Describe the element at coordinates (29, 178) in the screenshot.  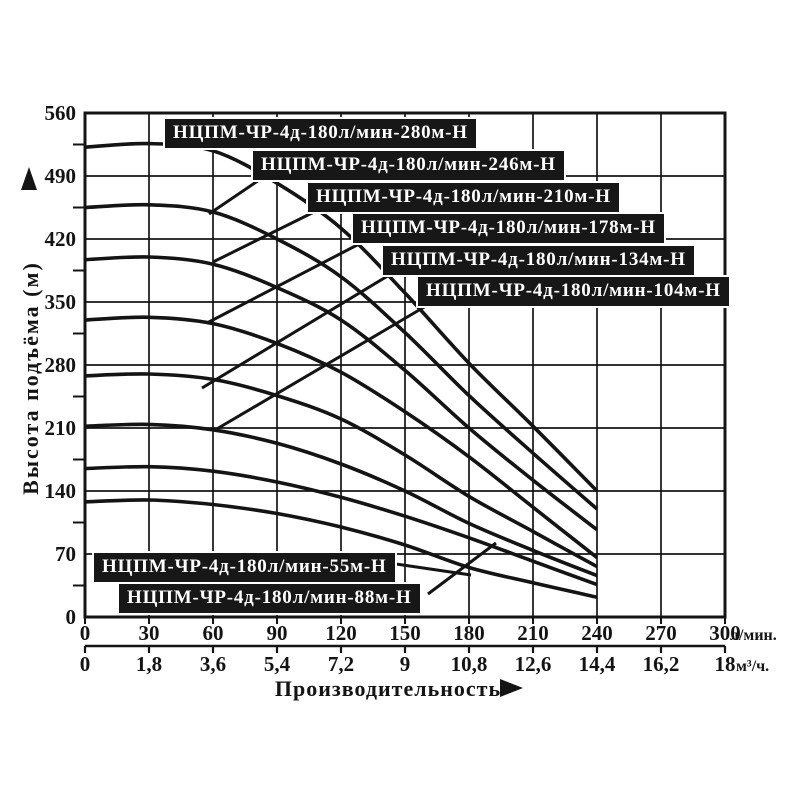
I see `up-triangle-icon` at that location.